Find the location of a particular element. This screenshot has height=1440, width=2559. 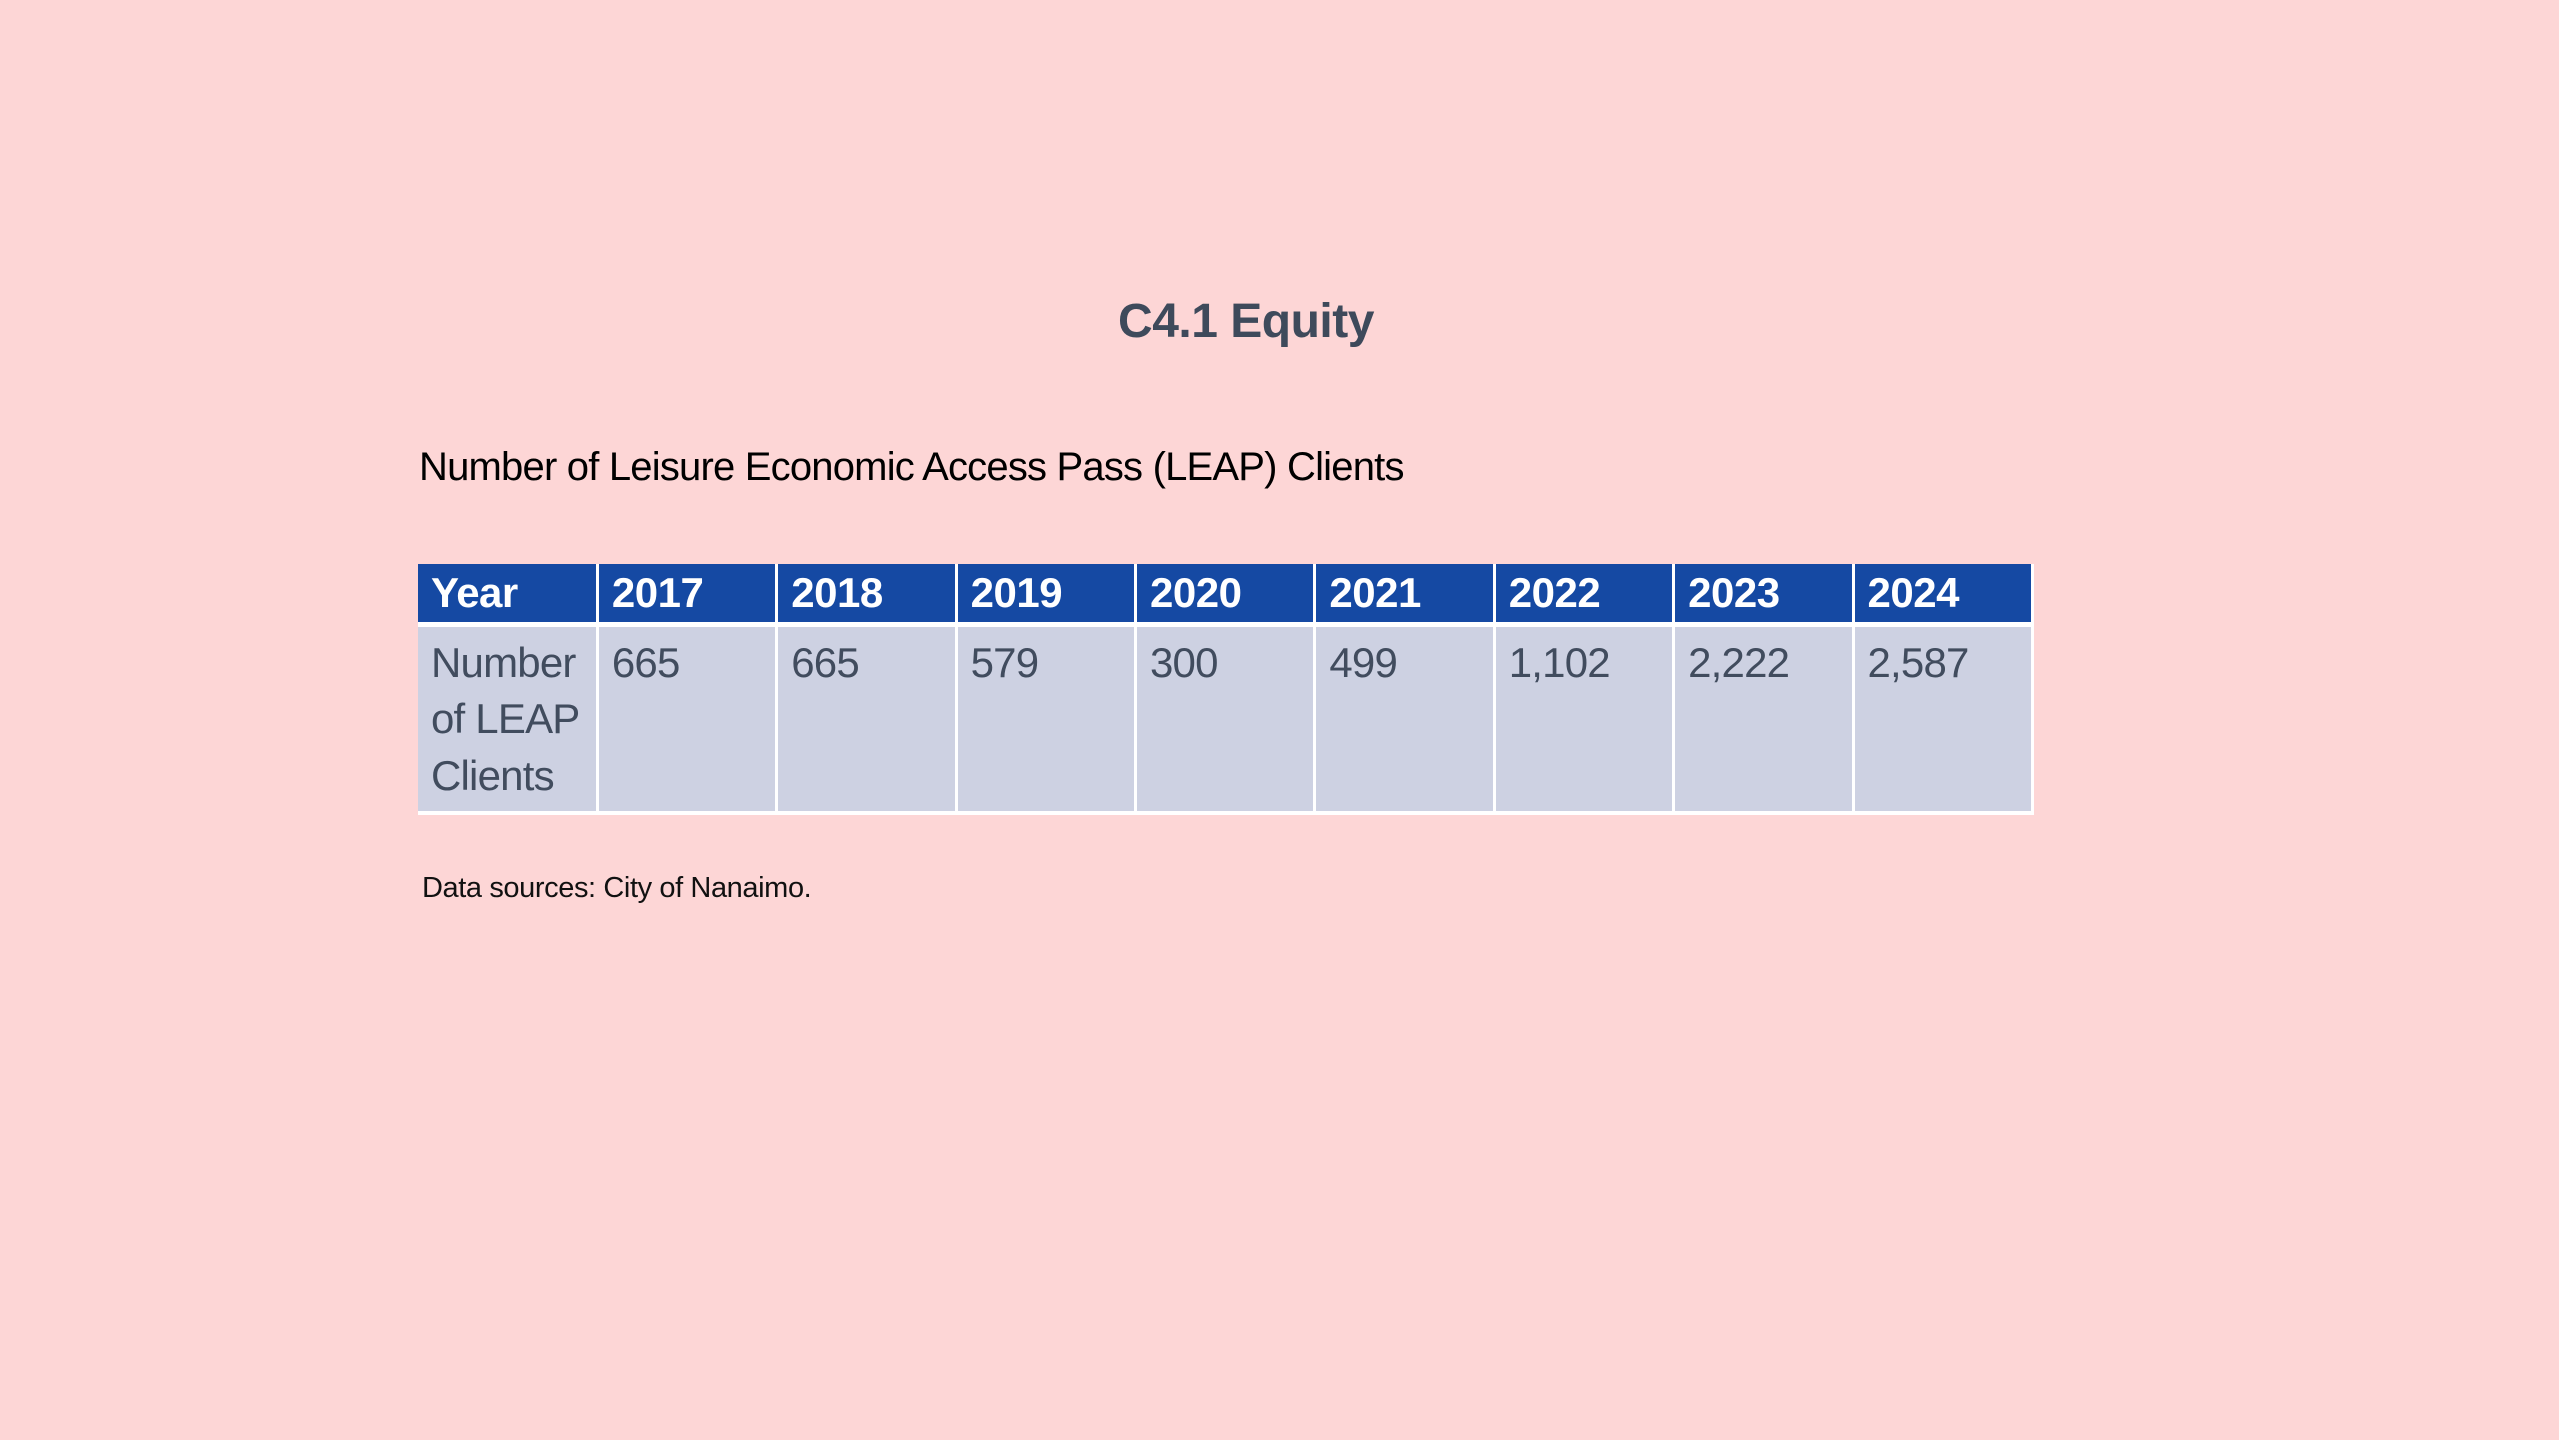

header-cell-2024: 2024 is located at coordinates (1943, 595).